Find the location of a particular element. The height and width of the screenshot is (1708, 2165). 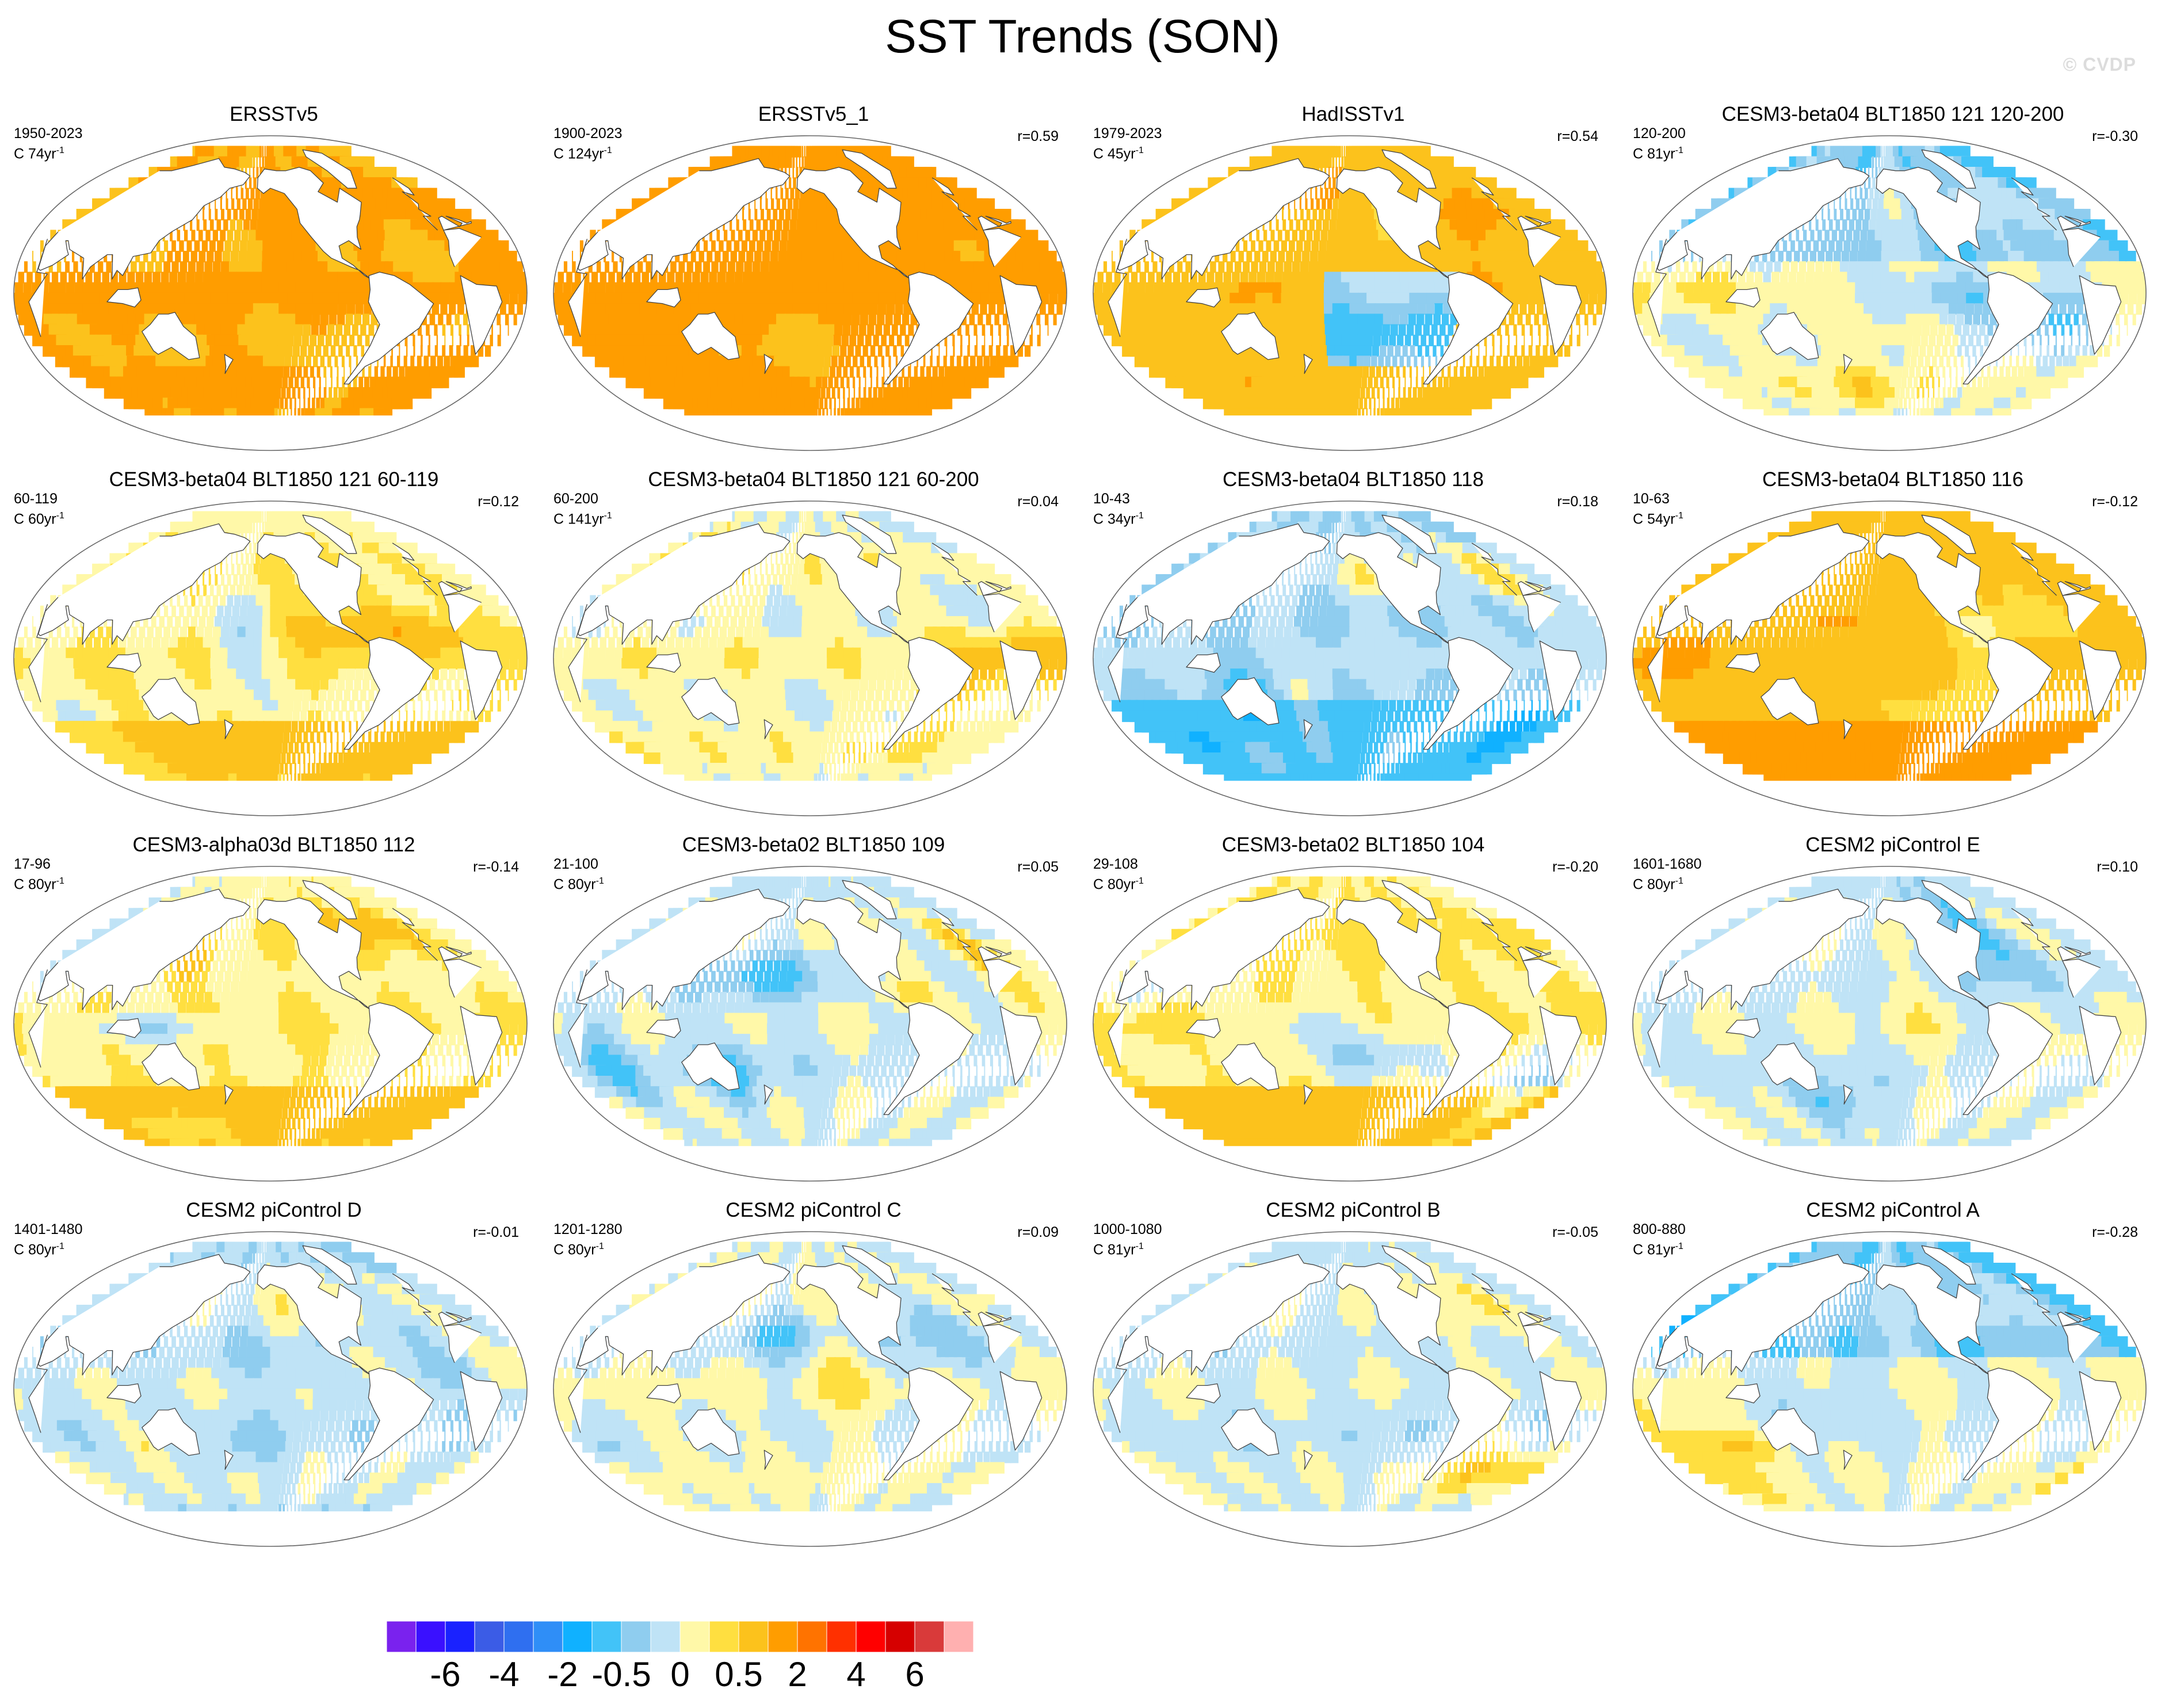

panel-years: 29-108 is located at coordinates (1118, 865).